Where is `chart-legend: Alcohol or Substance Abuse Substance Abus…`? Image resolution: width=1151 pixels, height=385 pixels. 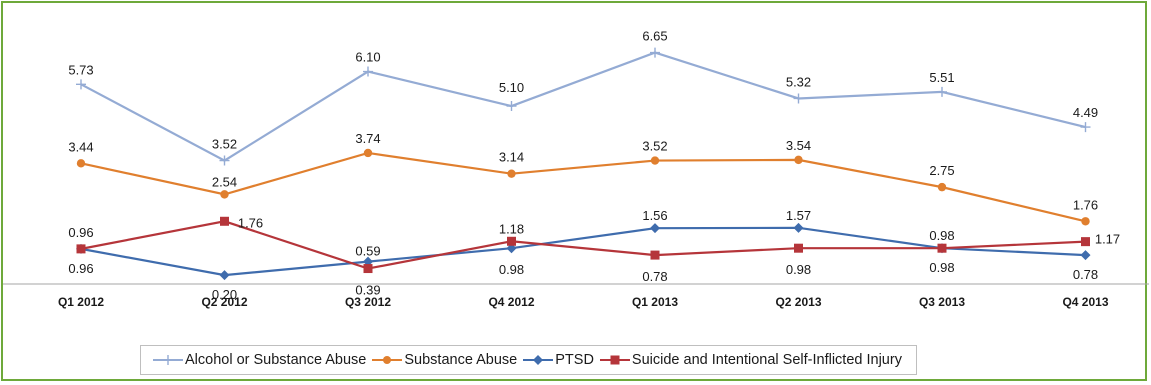
chart-legend: Alcohol or Substance Abuse Substance Abus… is located at coordinates (645, 360).